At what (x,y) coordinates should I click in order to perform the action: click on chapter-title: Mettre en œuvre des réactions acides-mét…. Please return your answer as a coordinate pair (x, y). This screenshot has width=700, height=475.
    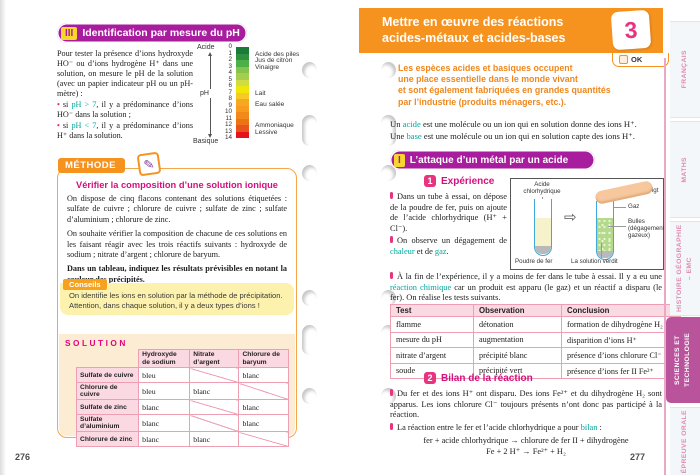
    Looking at the image, I should click on (474, 30).